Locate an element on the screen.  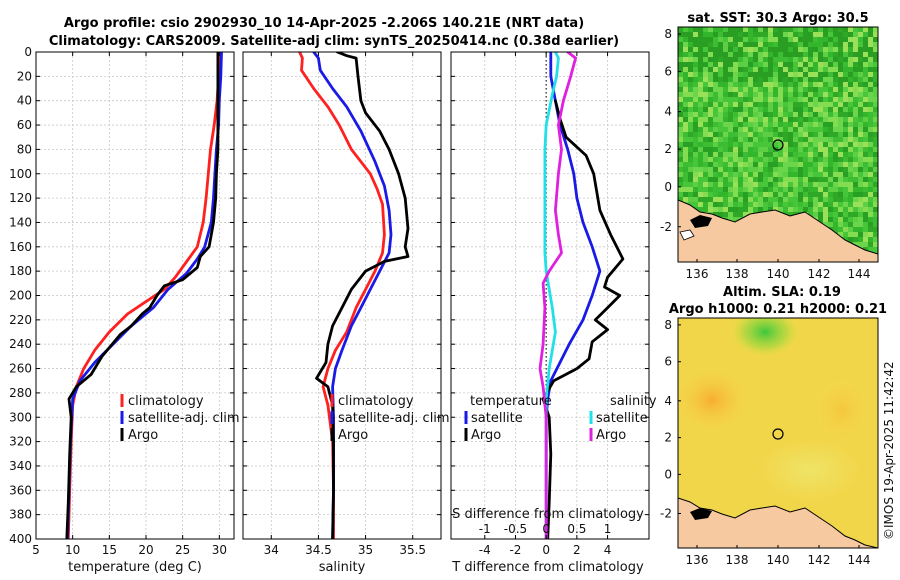
series-line-argo is located at coordinates (362, 295).